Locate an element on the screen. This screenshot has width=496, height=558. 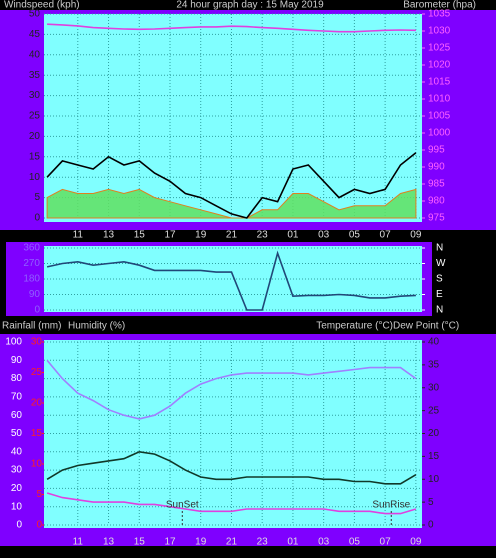
y2-tick-label: 0 is located at coordinates (431, 525).